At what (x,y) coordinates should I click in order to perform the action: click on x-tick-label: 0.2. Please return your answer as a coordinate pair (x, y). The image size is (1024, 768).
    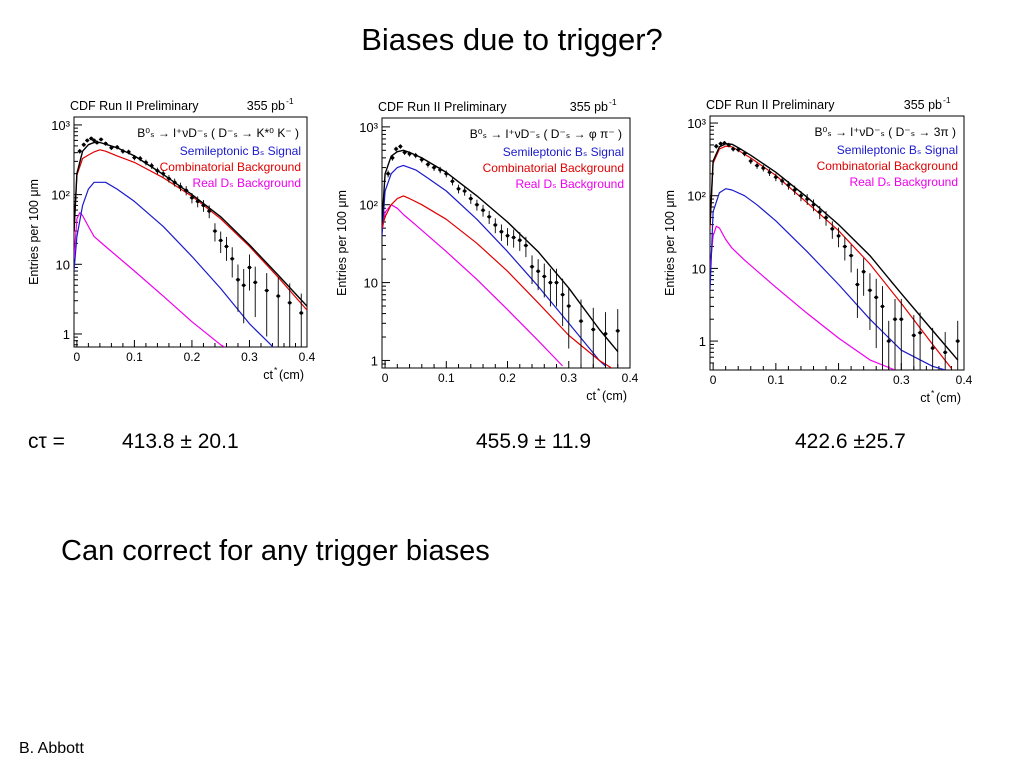
    Looking at the image, I should click on (507, 378).